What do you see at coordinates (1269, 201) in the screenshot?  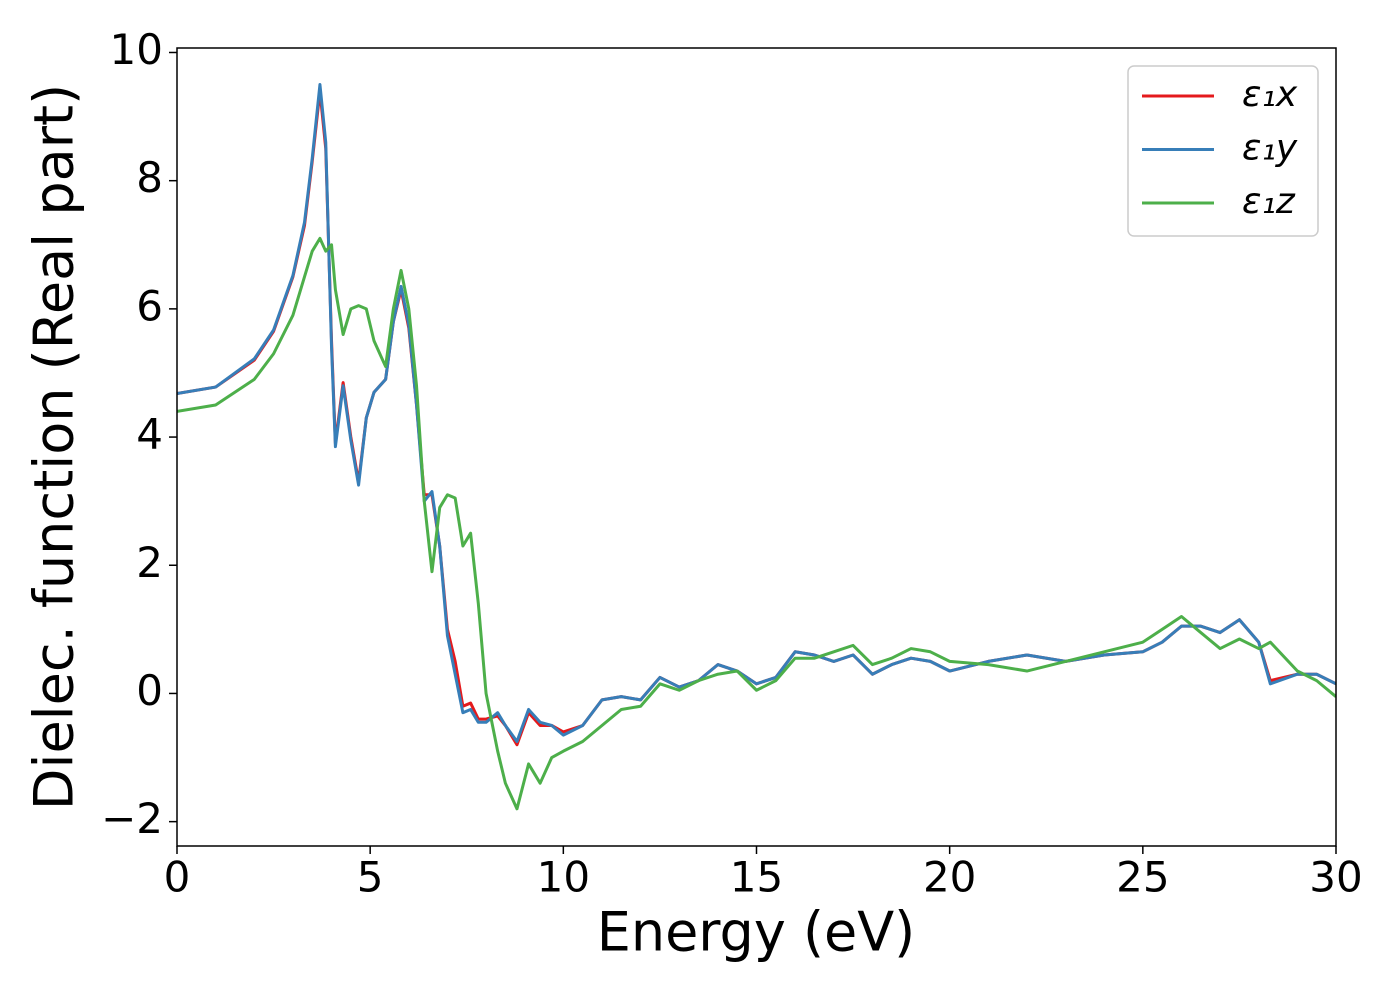 I see `legend-label: ε₁z` at bounding box center [1269, 201].